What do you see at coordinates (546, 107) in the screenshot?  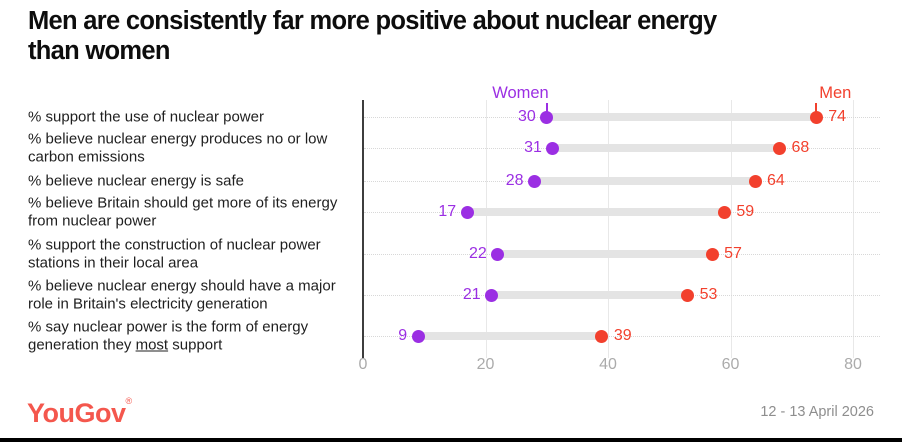 I see `legend-women-tick` at bounding box center [546, 107].